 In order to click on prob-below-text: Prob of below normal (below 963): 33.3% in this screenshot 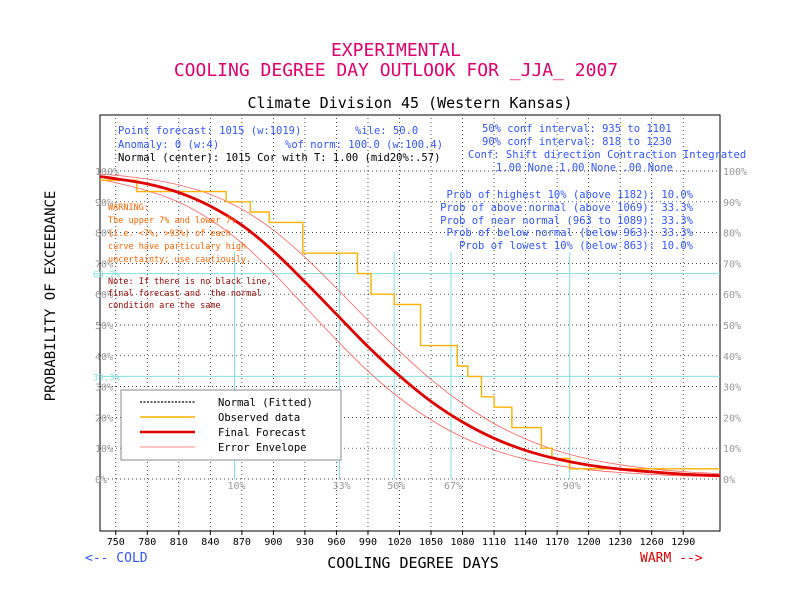, I will do `click(569, 233)`.